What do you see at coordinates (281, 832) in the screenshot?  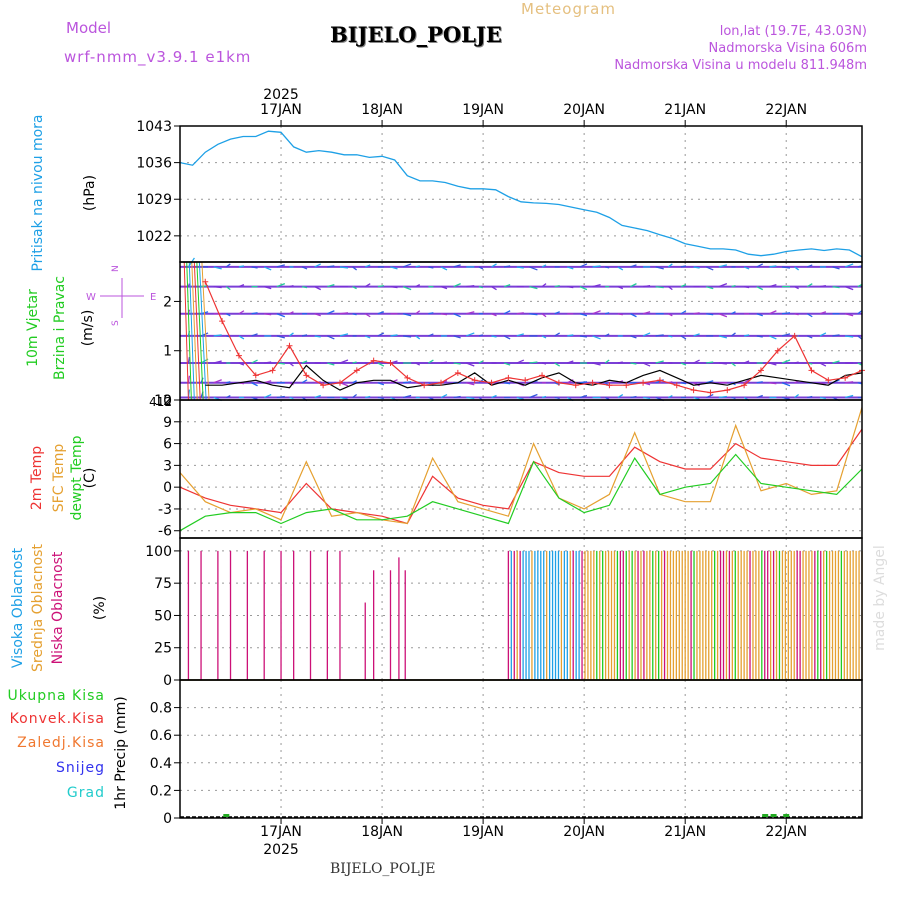 I see `x-tick-label-bottom: 17JAN` at bounding box center [281, 832].